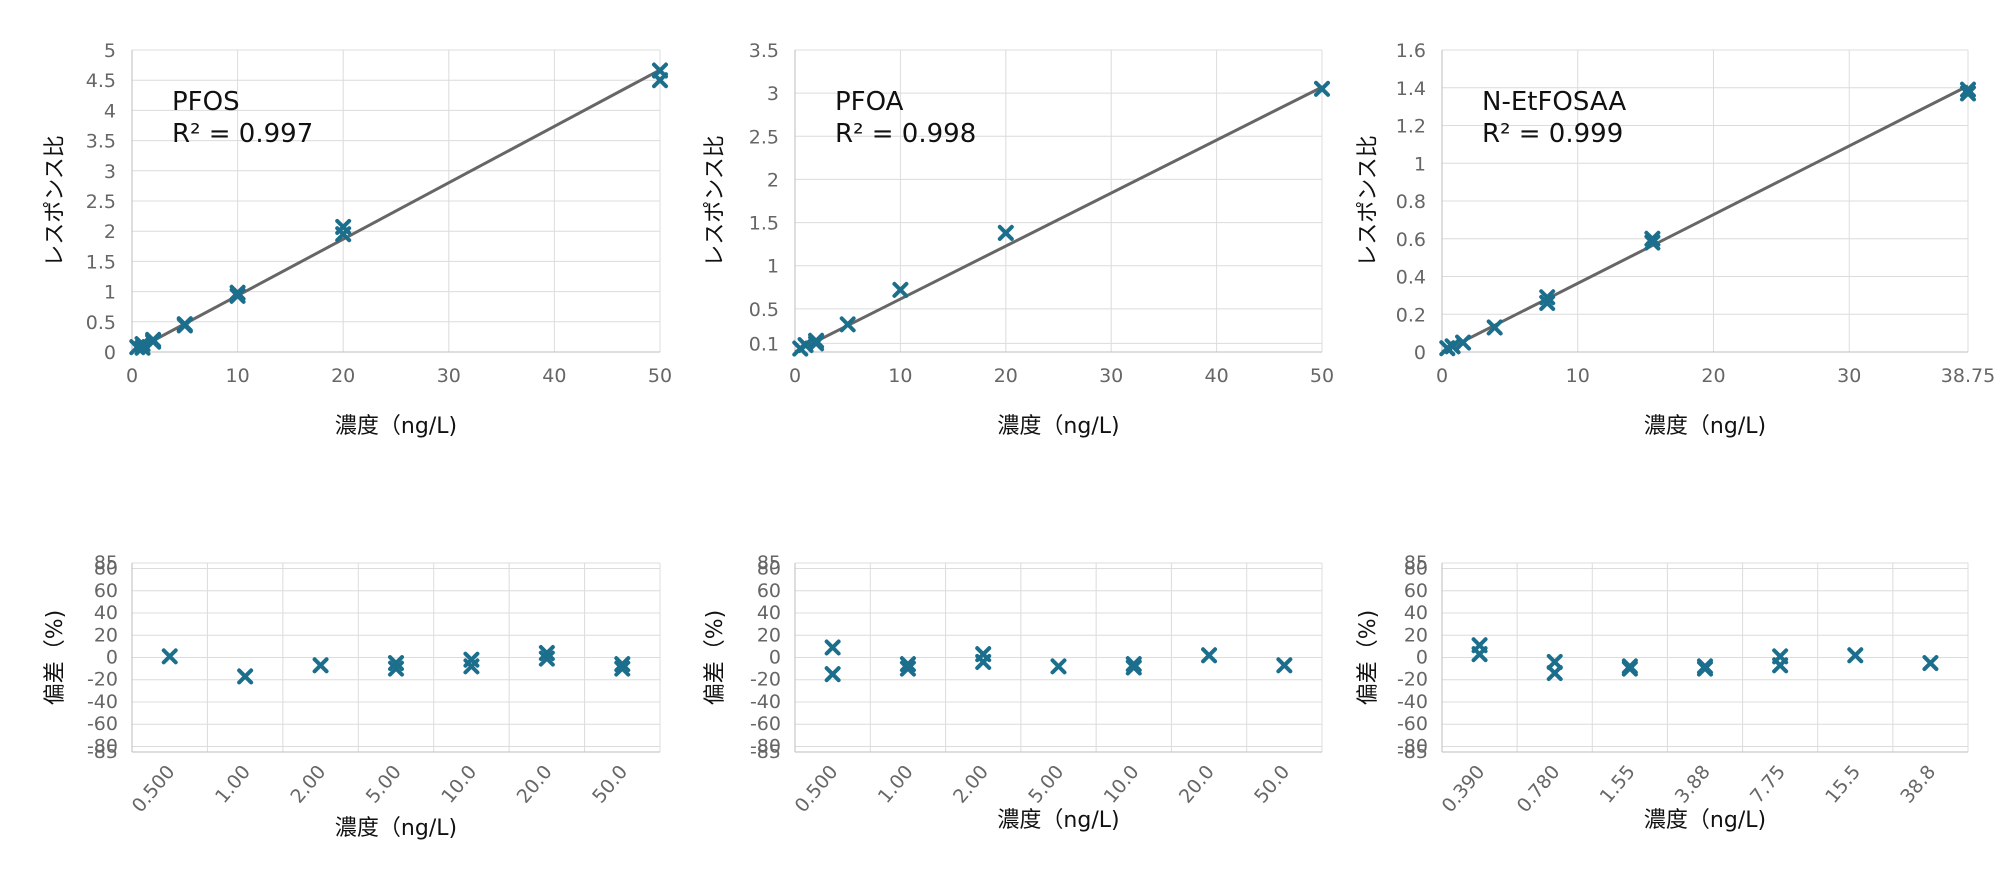 The width and height of the screenshot is (2000, 873). I want to click on y-tick-label-0-3: 1.5, so click(101, 262).